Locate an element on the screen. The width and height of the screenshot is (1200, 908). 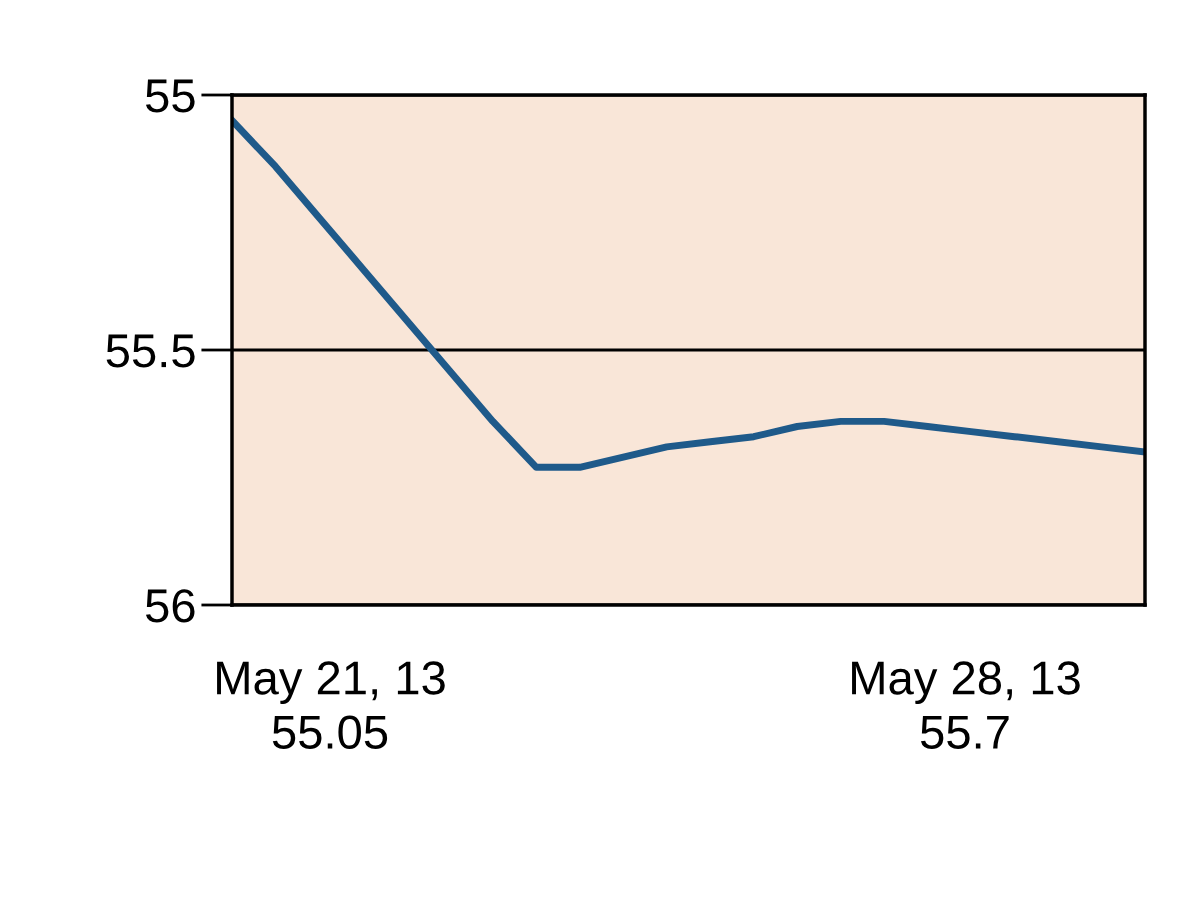
y-tick-label: 55 is located at coordinates (170, 96).